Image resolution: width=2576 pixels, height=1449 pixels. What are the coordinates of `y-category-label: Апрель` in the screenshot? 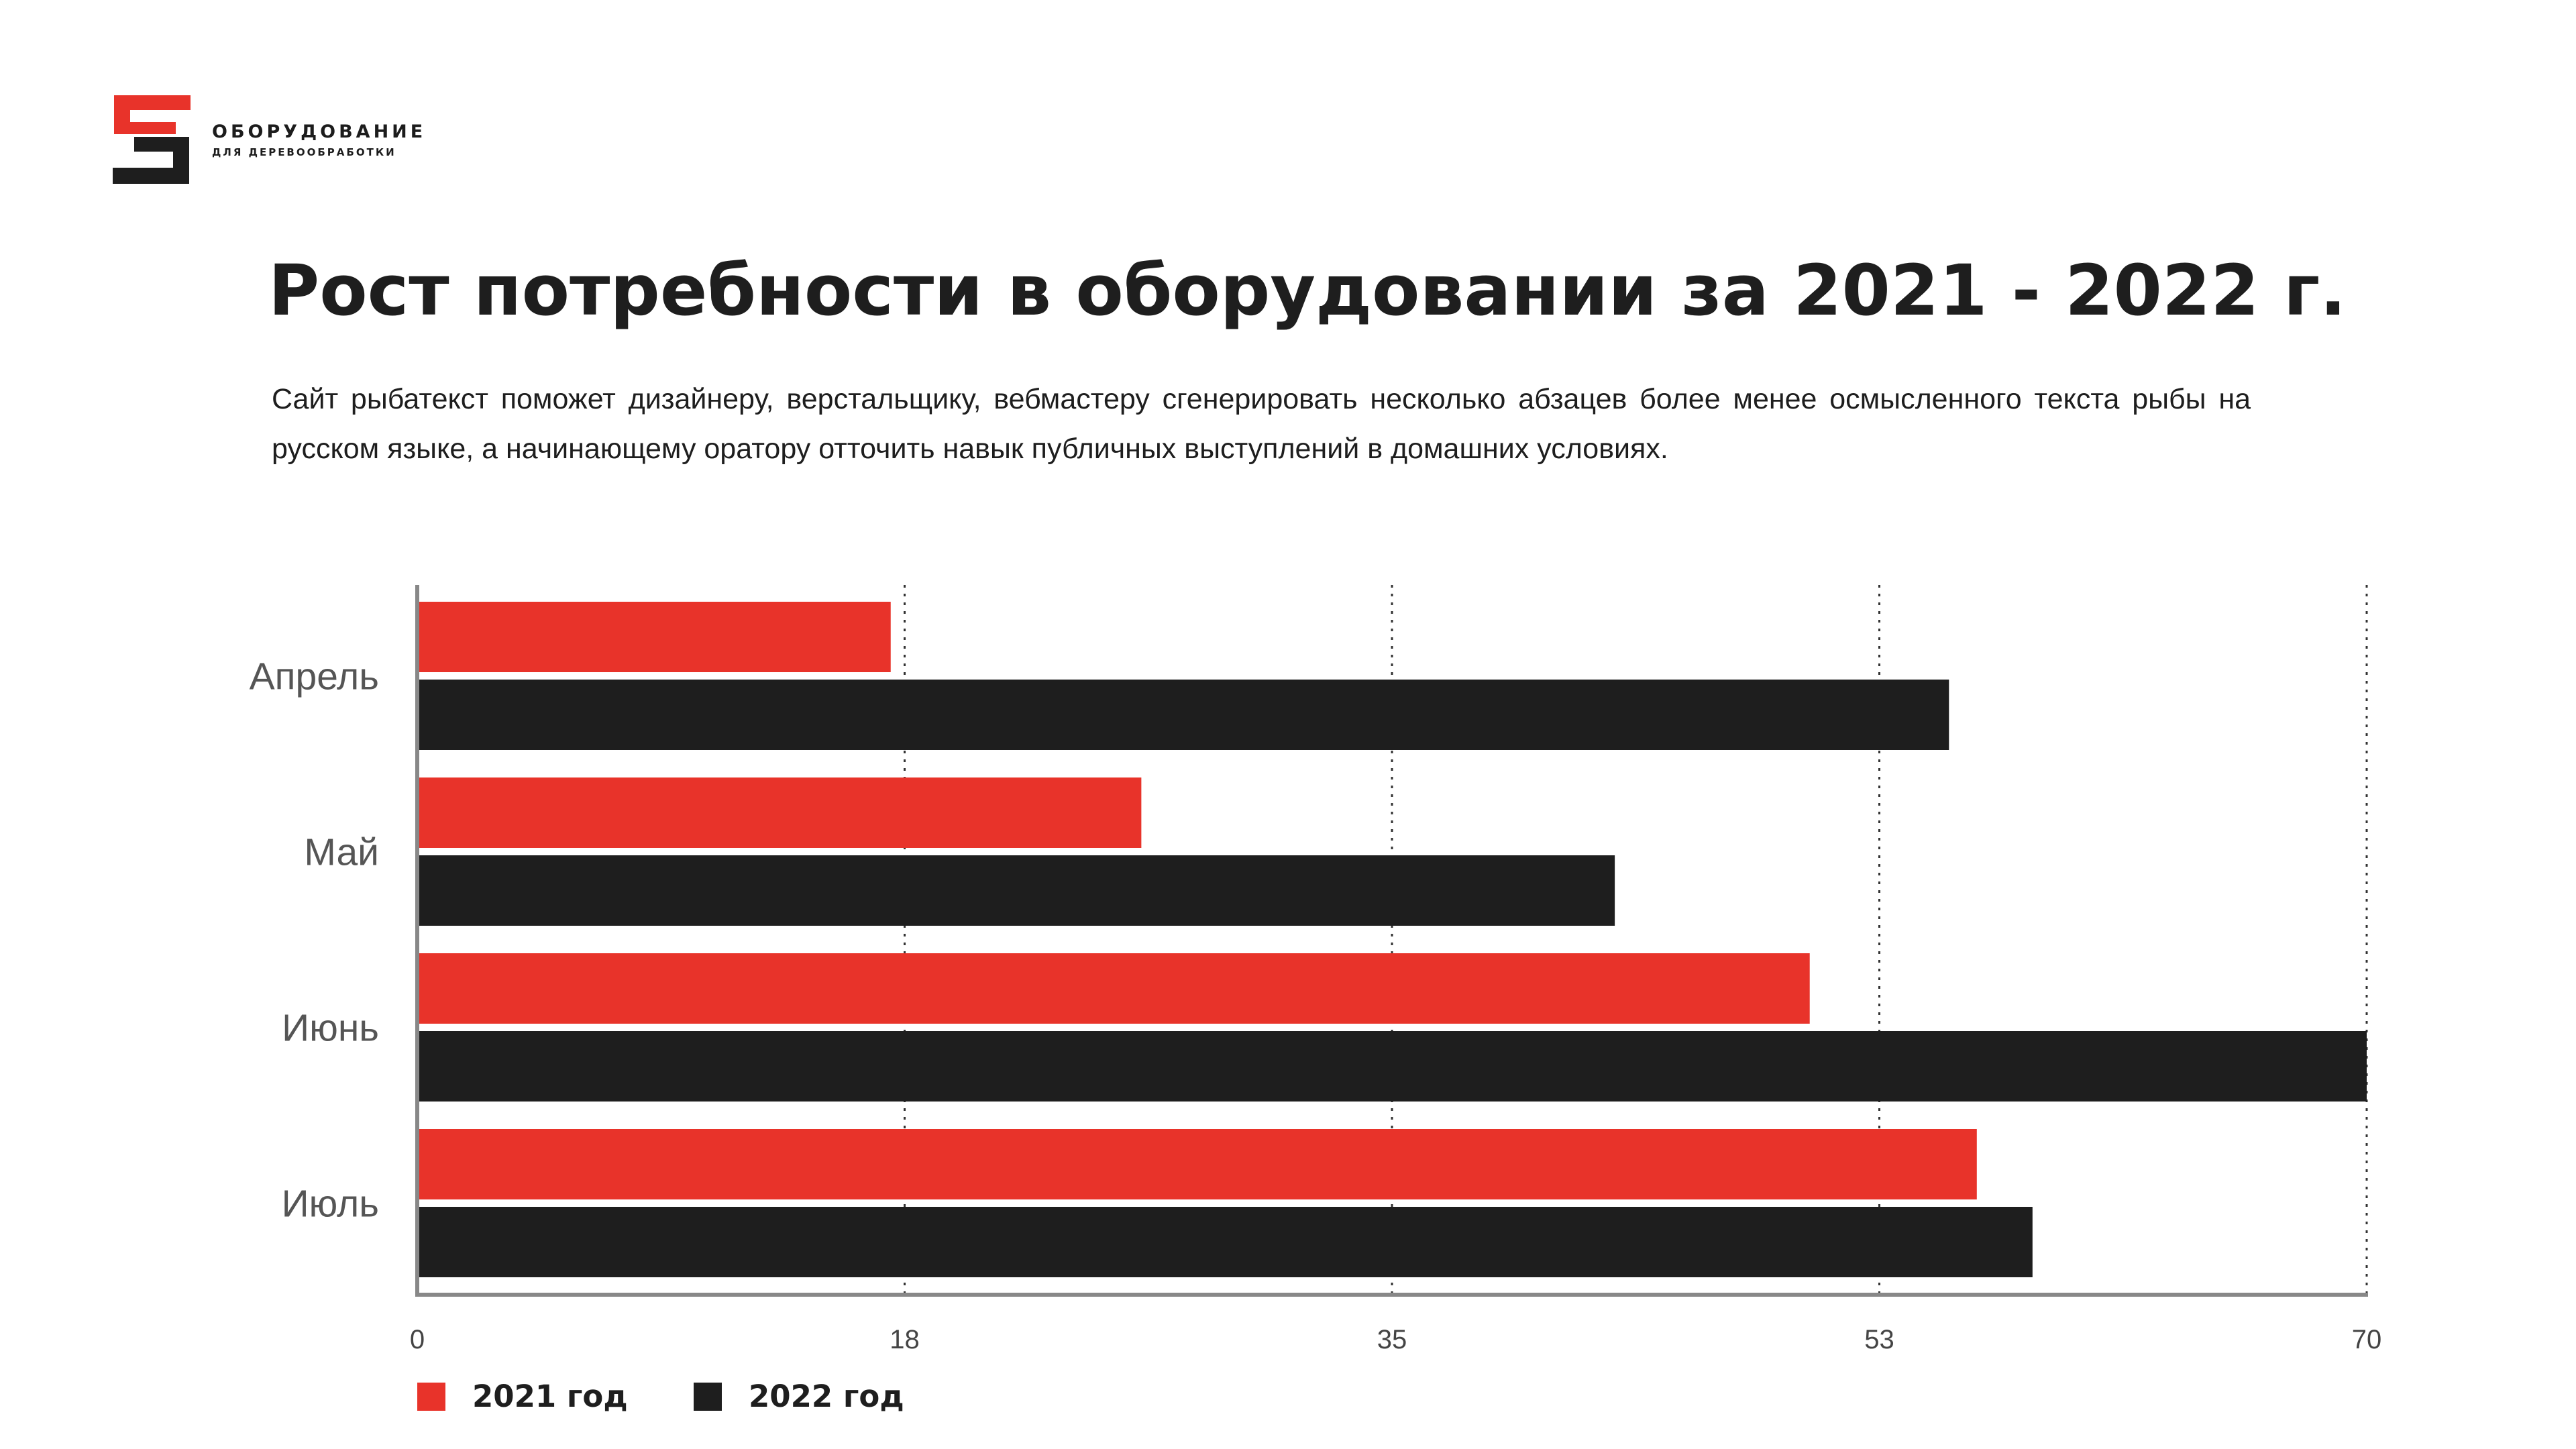 It's located at (314, 676).